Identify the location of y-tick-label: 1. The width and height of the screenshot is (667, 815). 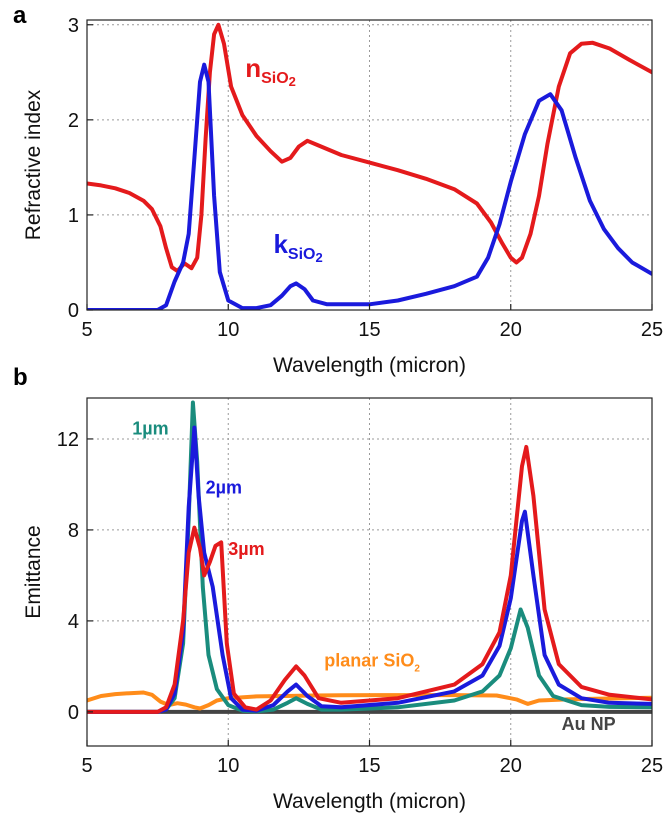
(73, 216).